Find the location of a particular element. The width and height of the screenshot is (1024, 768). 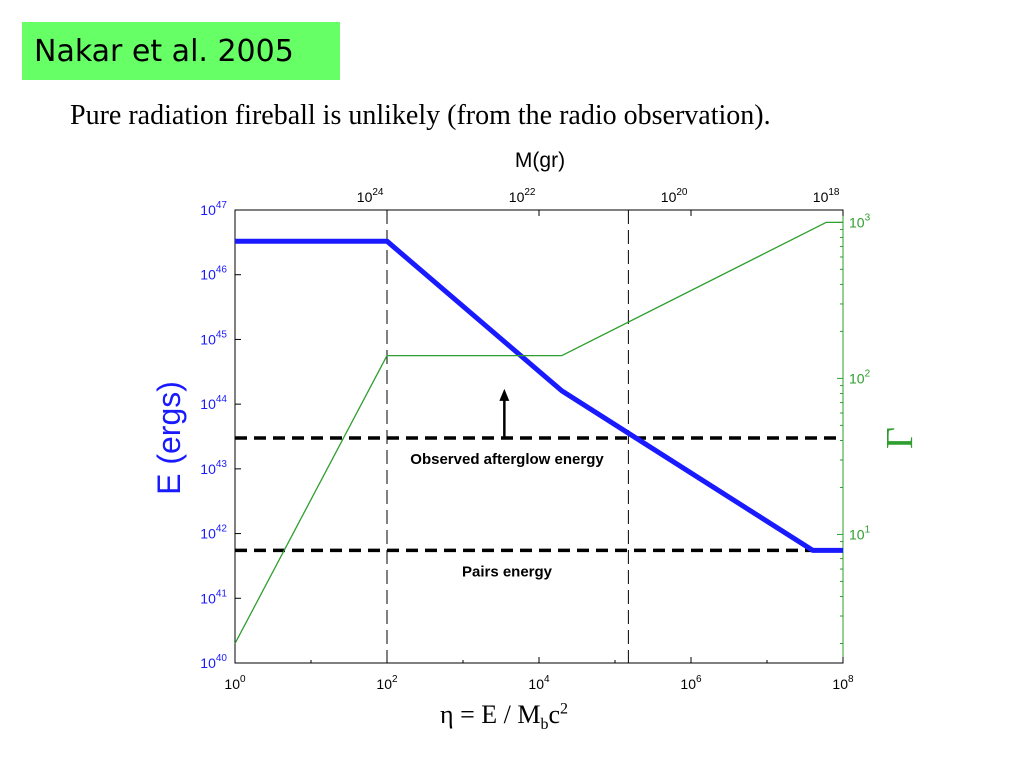

top-tick-label: 1024 is located at coordinates (370, 196).